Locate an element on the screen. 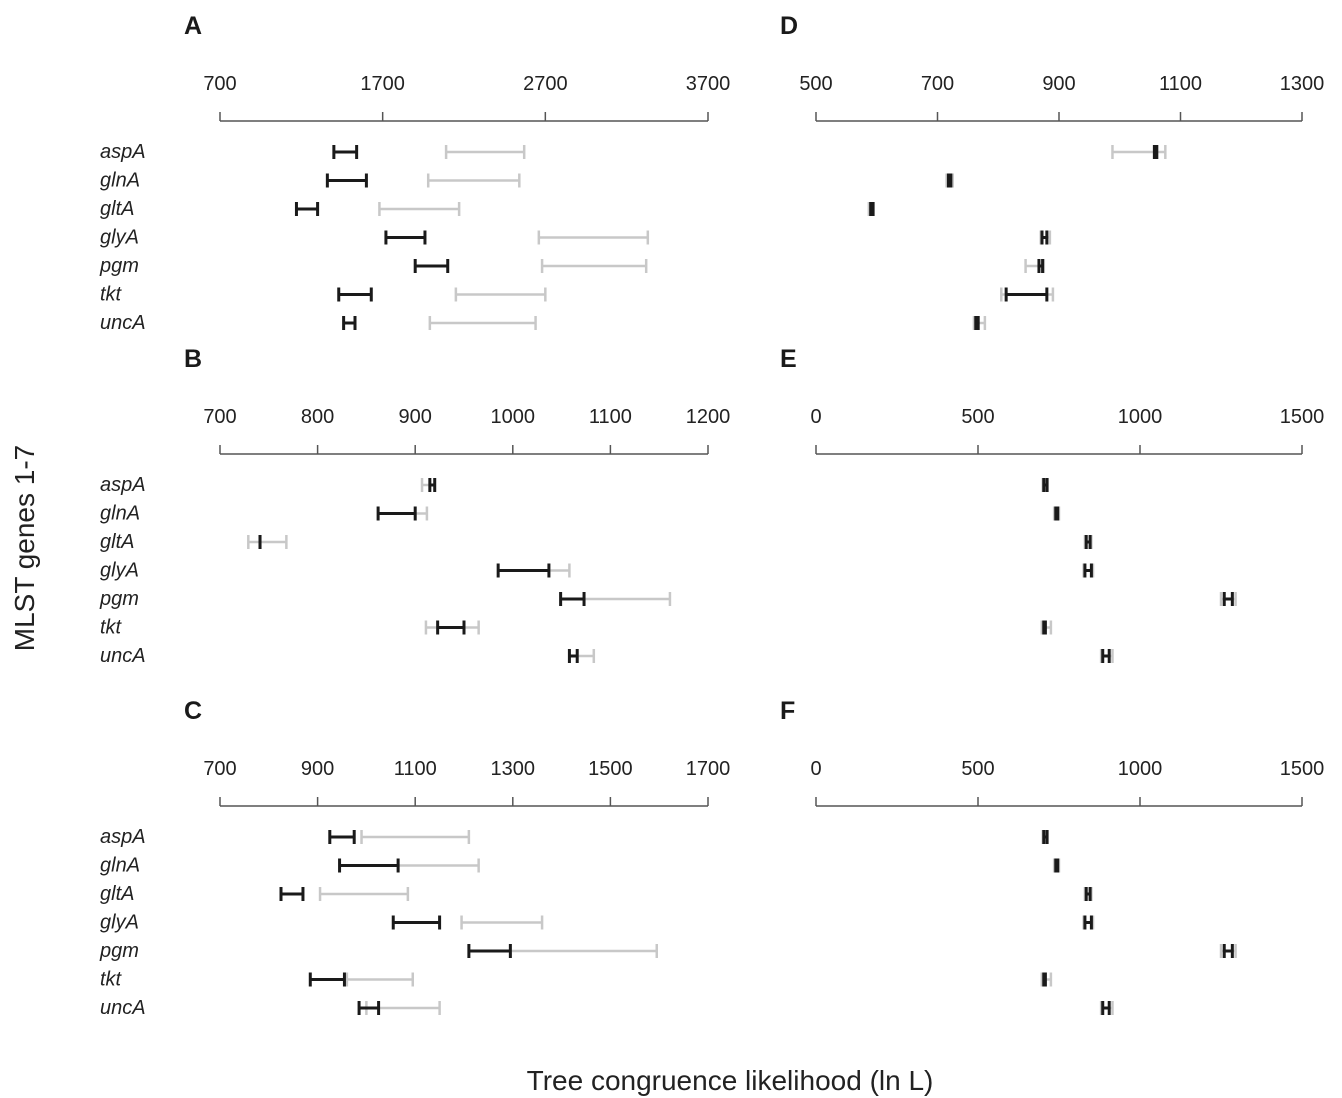 This screenshot has height=1098, width=1342. panel-f: F 0 500 1000 1500 is located at coordinates (1052, 856).